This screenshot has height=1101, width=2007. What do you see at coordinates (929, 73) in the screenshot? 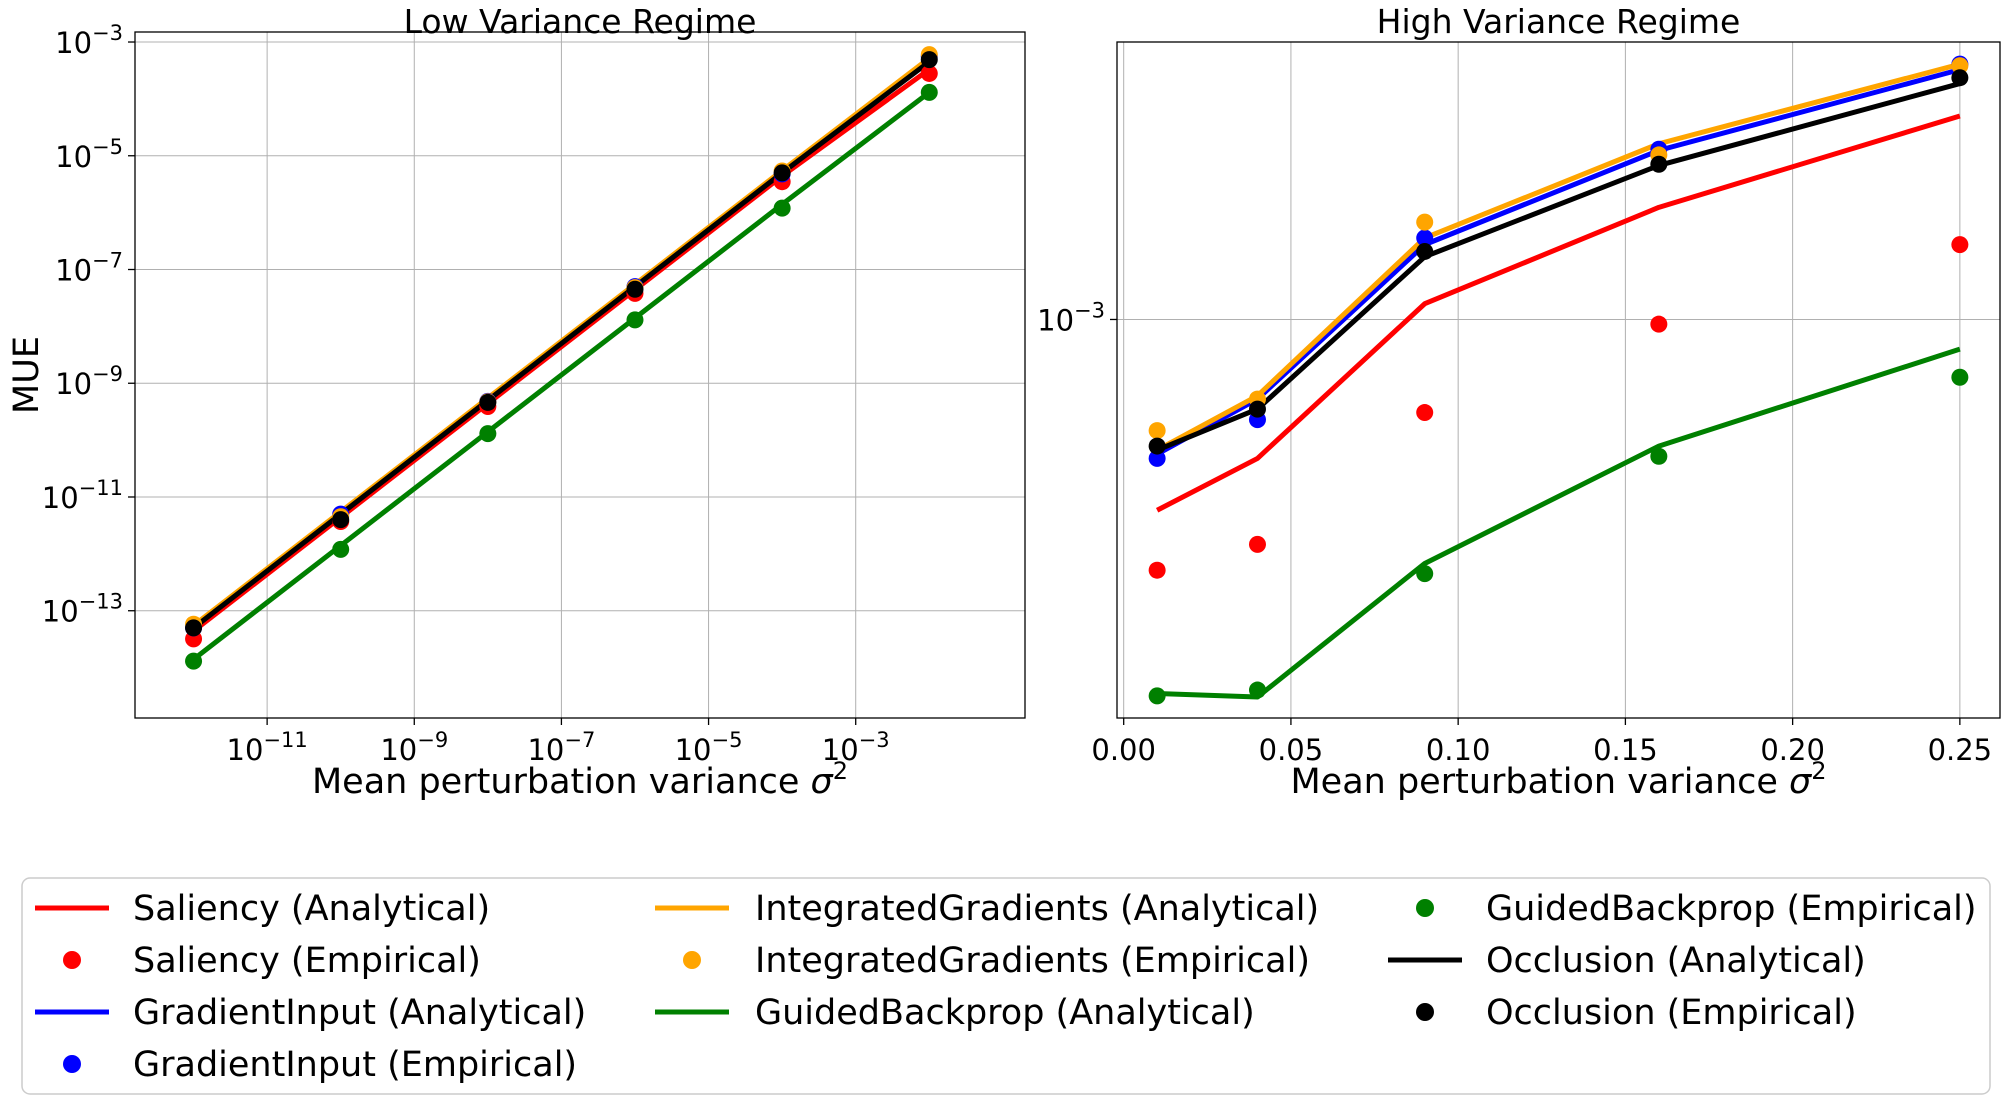
I see `low-variance-saliency-empirical-point` at bounding box center [929, 73].